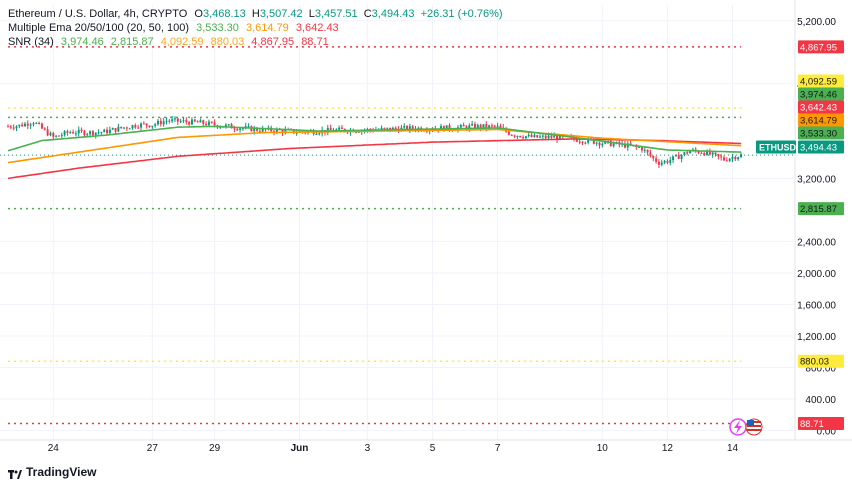 The height and width of the screenshot is (485, 852). Describe the element at coordinates (273, 42) in the screenshot. I see `snr-value: 4,867.95` at that location.